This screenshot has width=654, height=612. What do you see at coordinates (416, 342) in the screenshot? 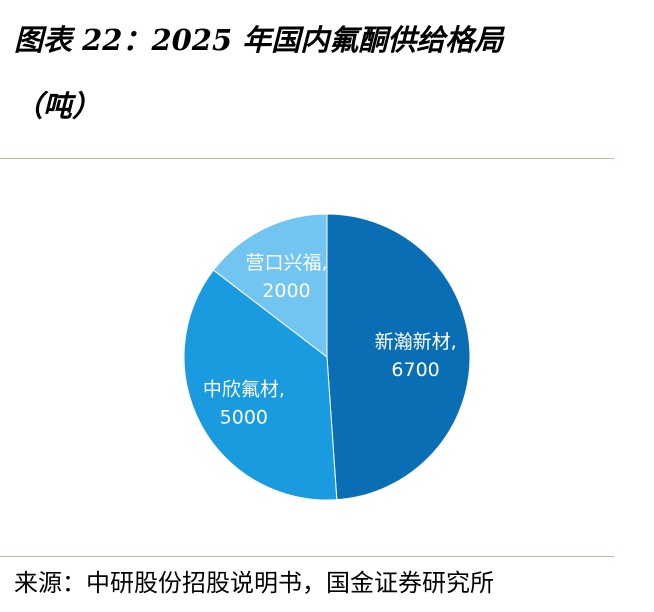
I see `slice-name-label: 新瀚新材,` at bounding box center [416, 342].